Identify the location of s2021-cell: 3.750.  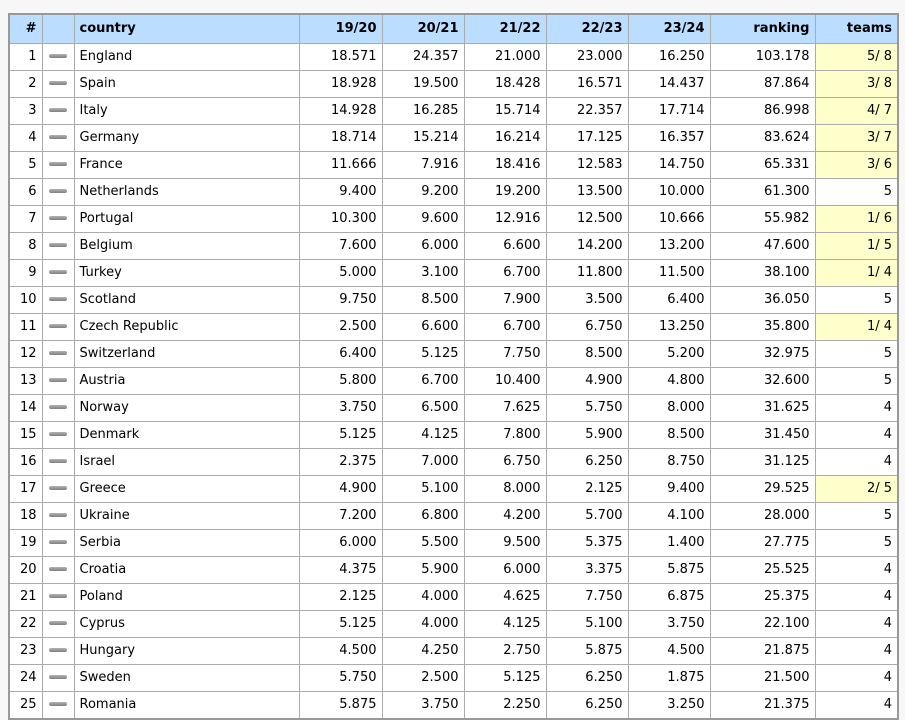
(423, 705).